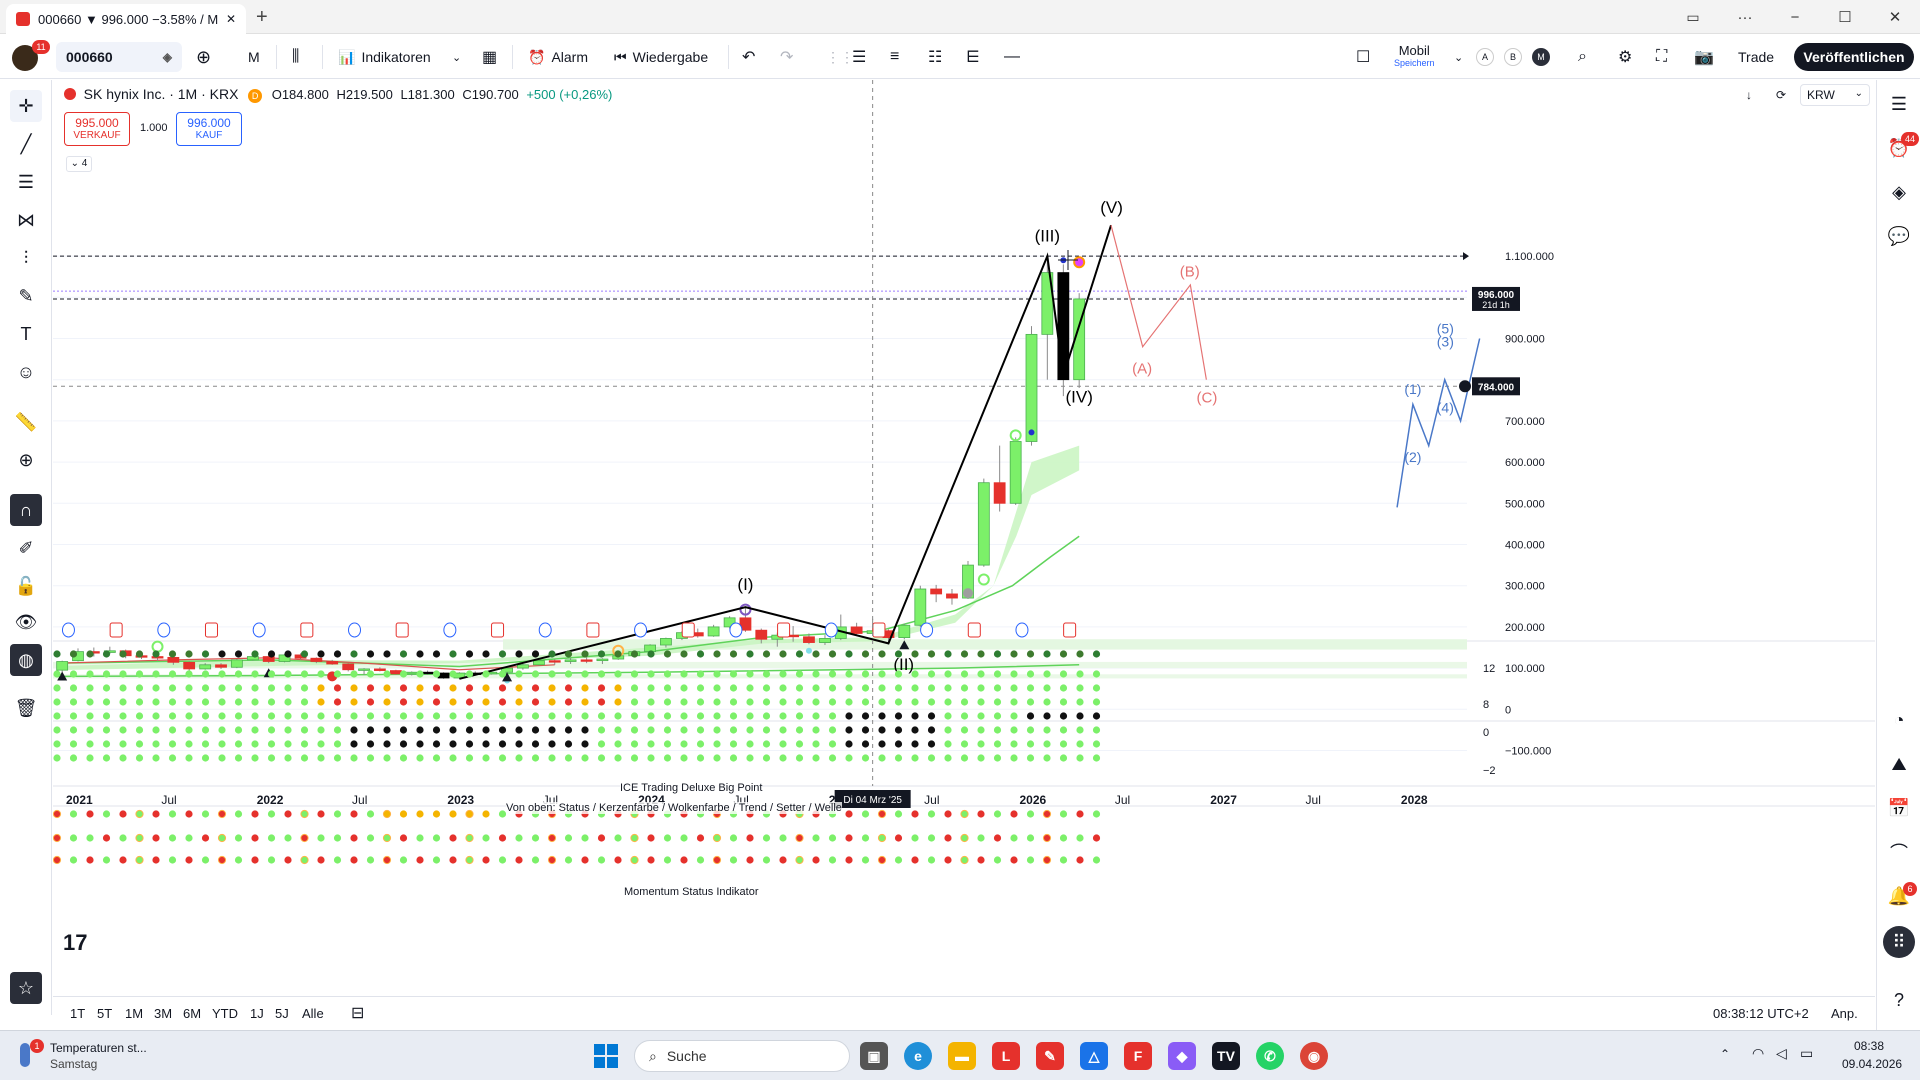 The height and width of the screenshot is (1080, 1920). Describe the element at coordinates (1899, 763) in the screenshot. I see `ideas-icon: ⛰` at that location.